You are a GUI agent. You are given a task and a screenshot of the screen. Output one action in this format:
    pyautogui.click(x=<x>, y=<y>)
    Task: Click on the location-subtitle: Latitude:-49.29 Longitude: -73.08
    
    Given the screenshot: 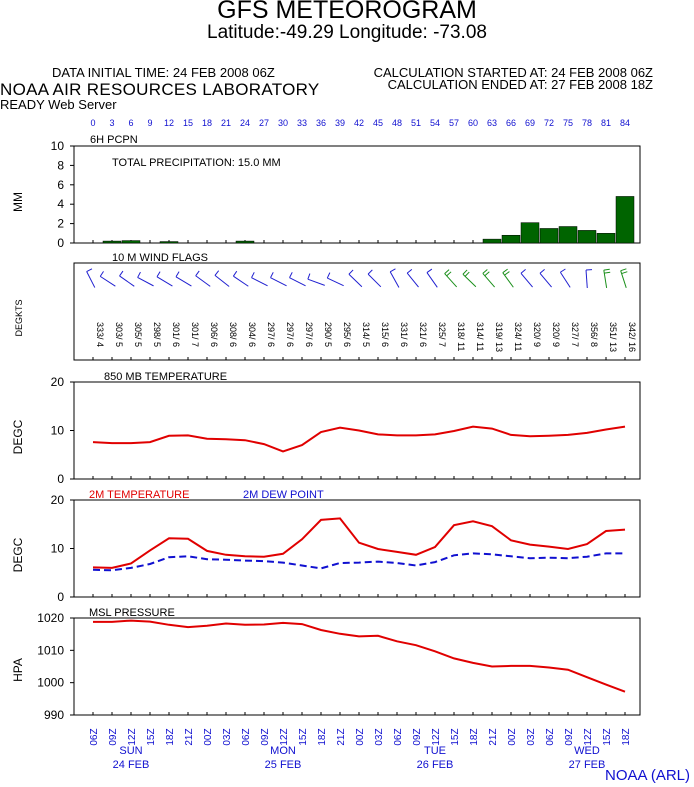 What is the action you would take?
    pyautogui.click(x=347, y=32)
    